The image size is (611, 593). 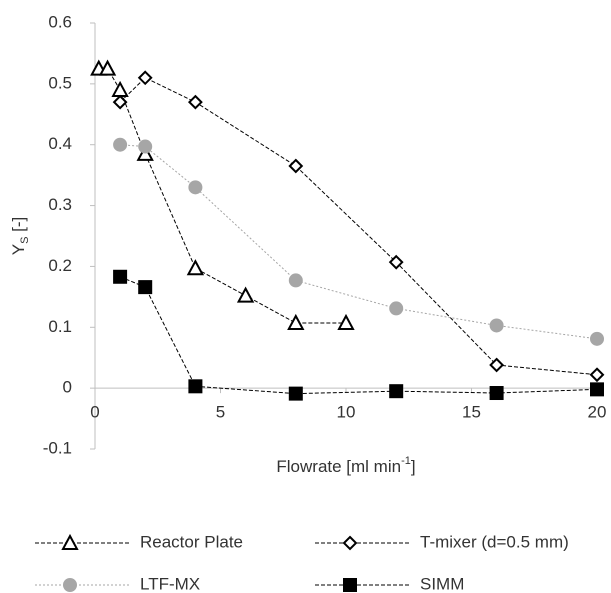 I want to click on legend-label: Reactor Plate, so click(x=191, y=541).